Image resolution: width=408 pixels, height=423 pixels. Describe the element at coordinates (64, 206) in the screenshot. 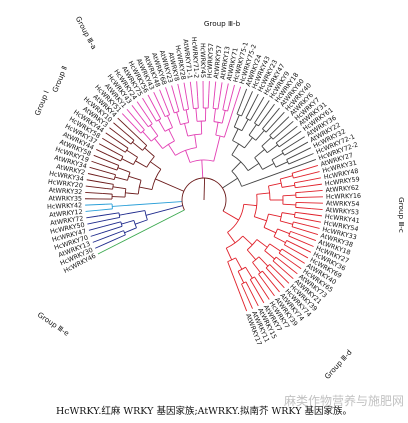

I see `leaf-label: HcWRKY42` at that location.